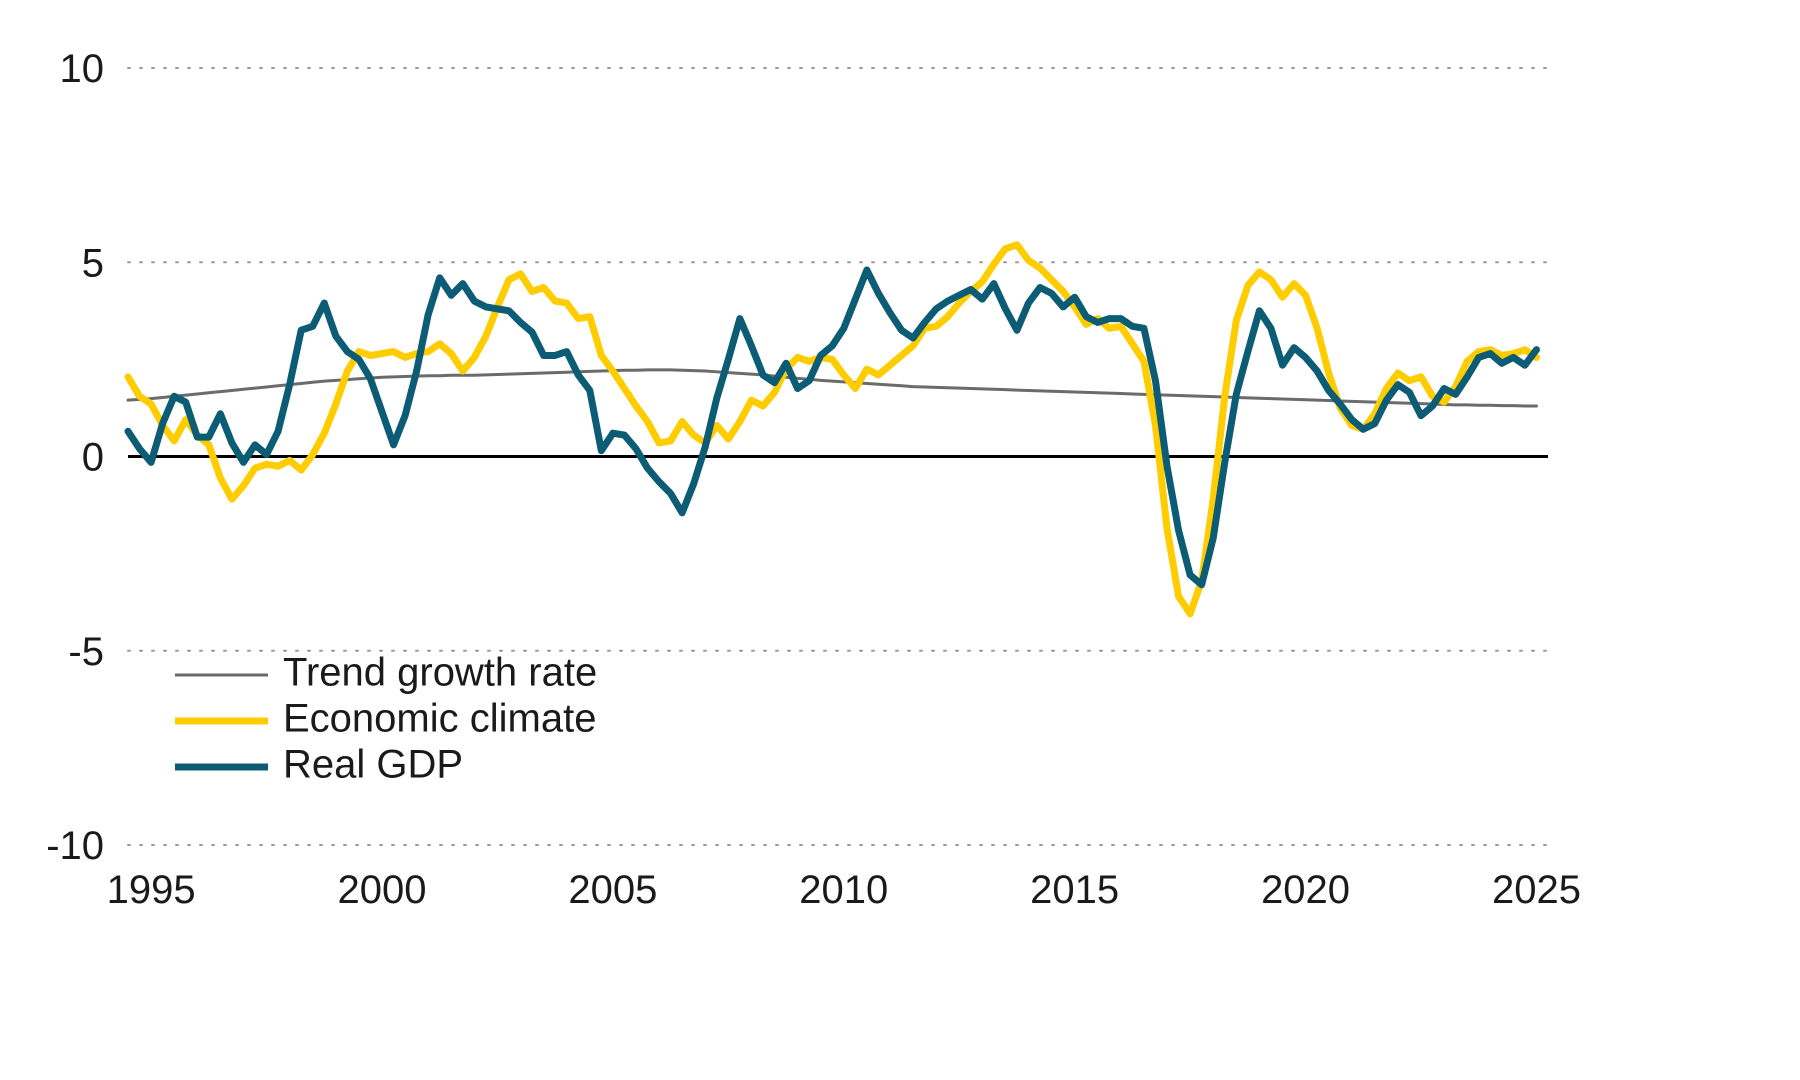 This screenshot has height=1080, width=1800. I want to click on x-tick-label-2025: 2025, so click(1536, 890).